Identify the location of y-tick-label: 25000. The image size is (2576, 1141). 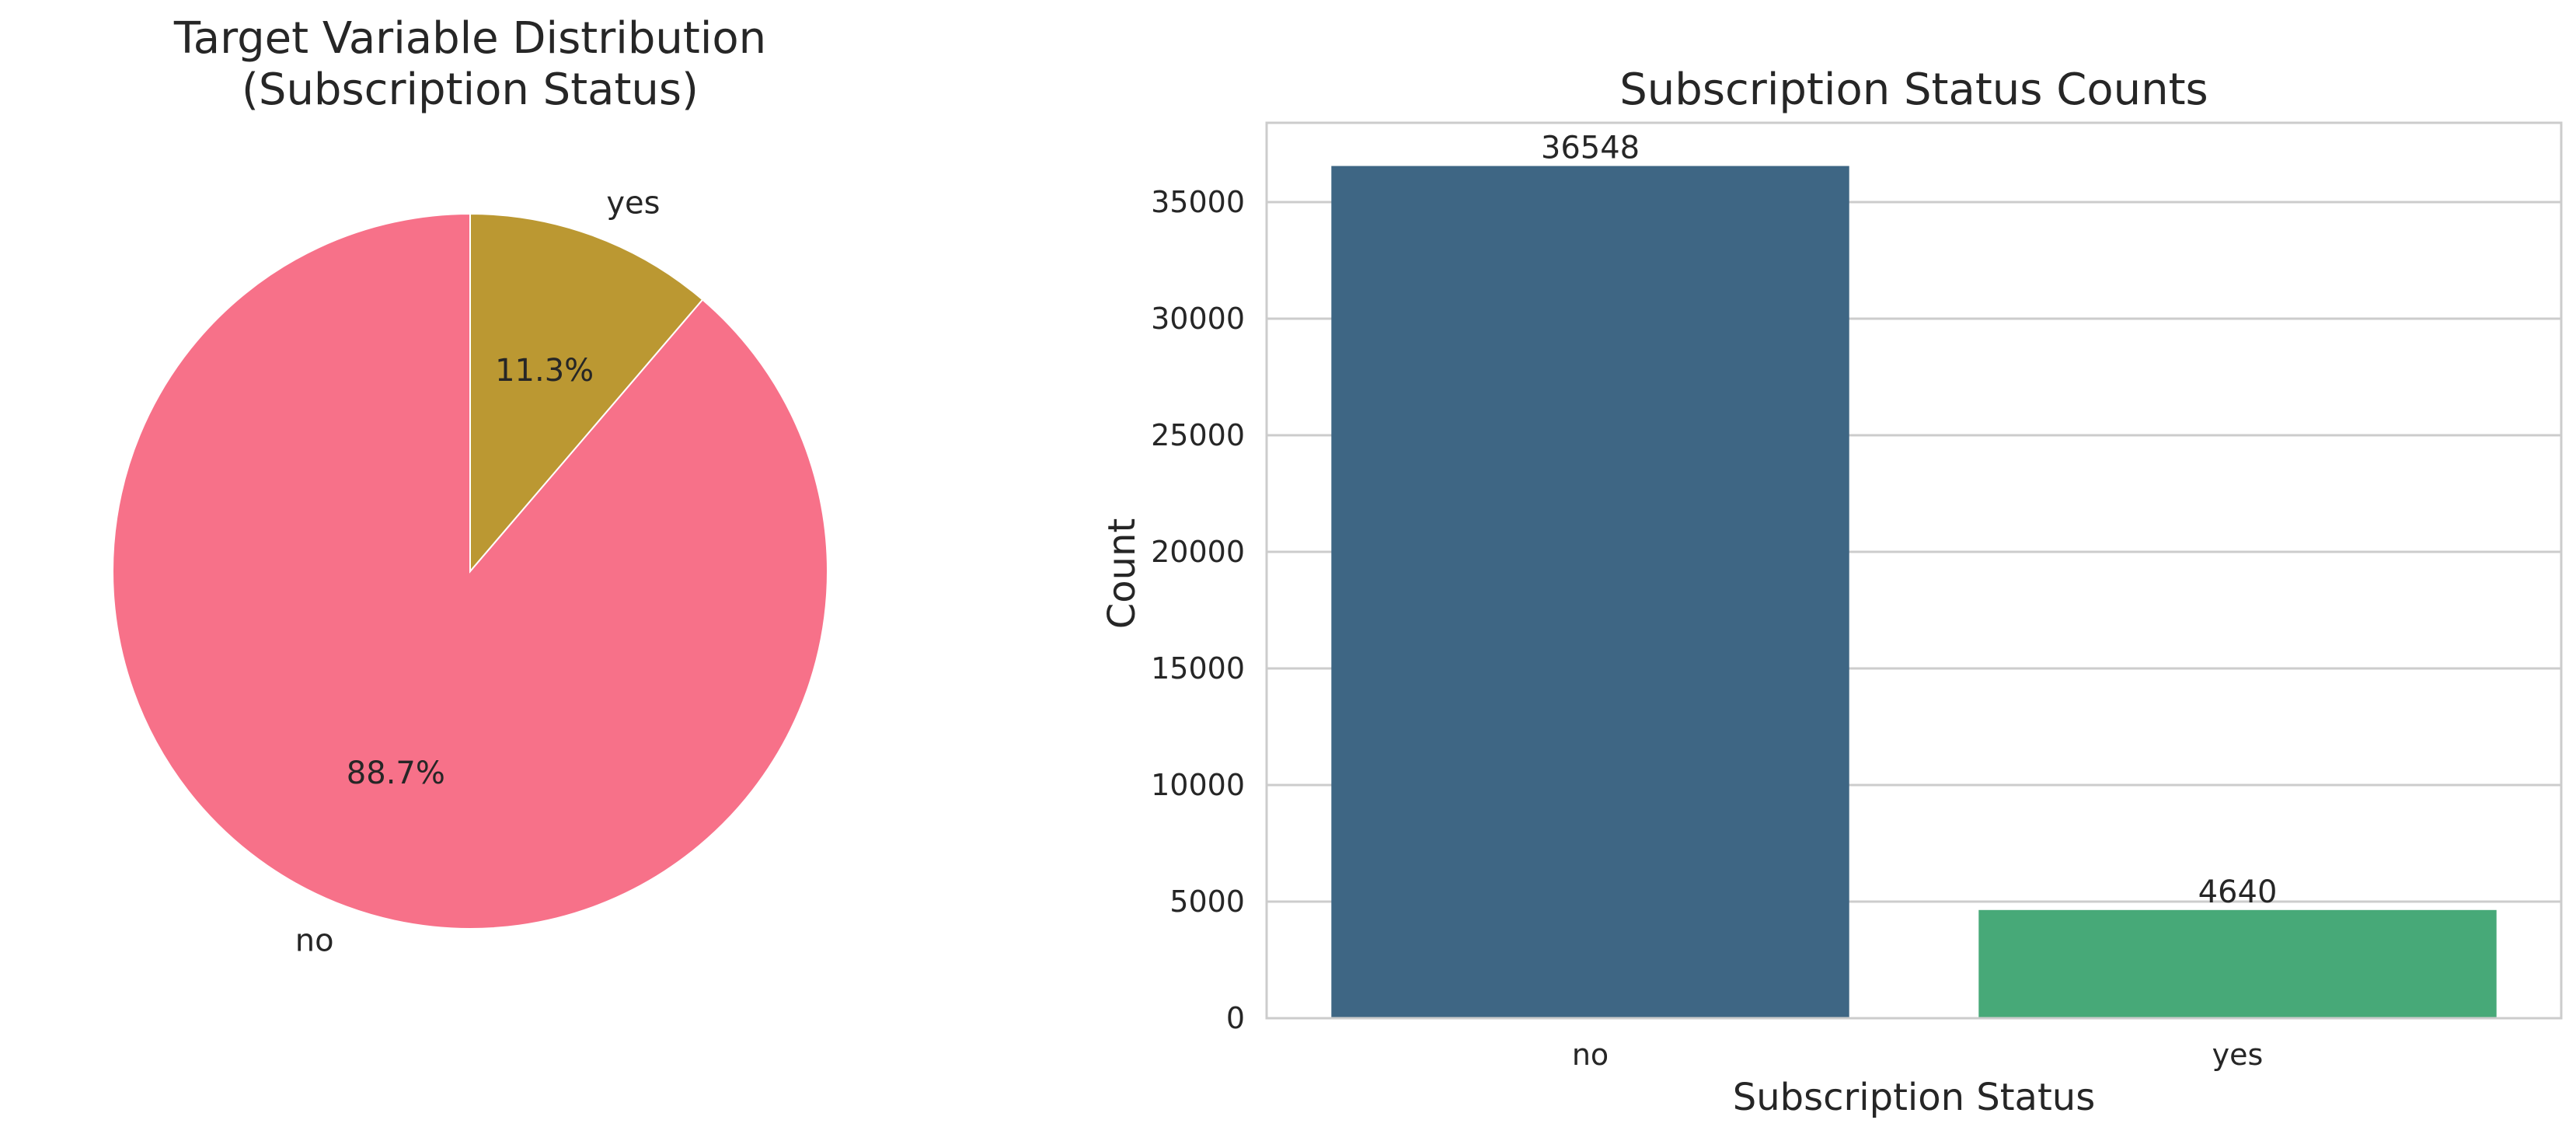
(1198, 435).